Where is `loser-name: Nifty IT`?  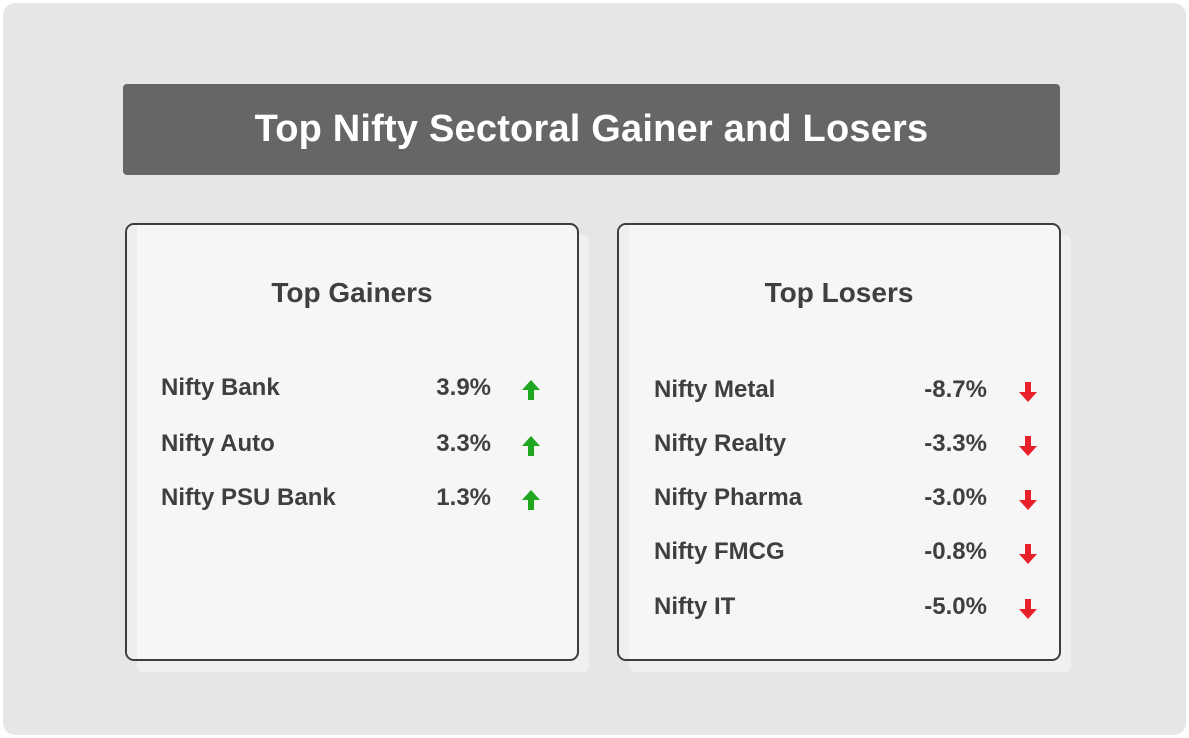 loser-name: Nifty IT is located at coordinates (695, 606).